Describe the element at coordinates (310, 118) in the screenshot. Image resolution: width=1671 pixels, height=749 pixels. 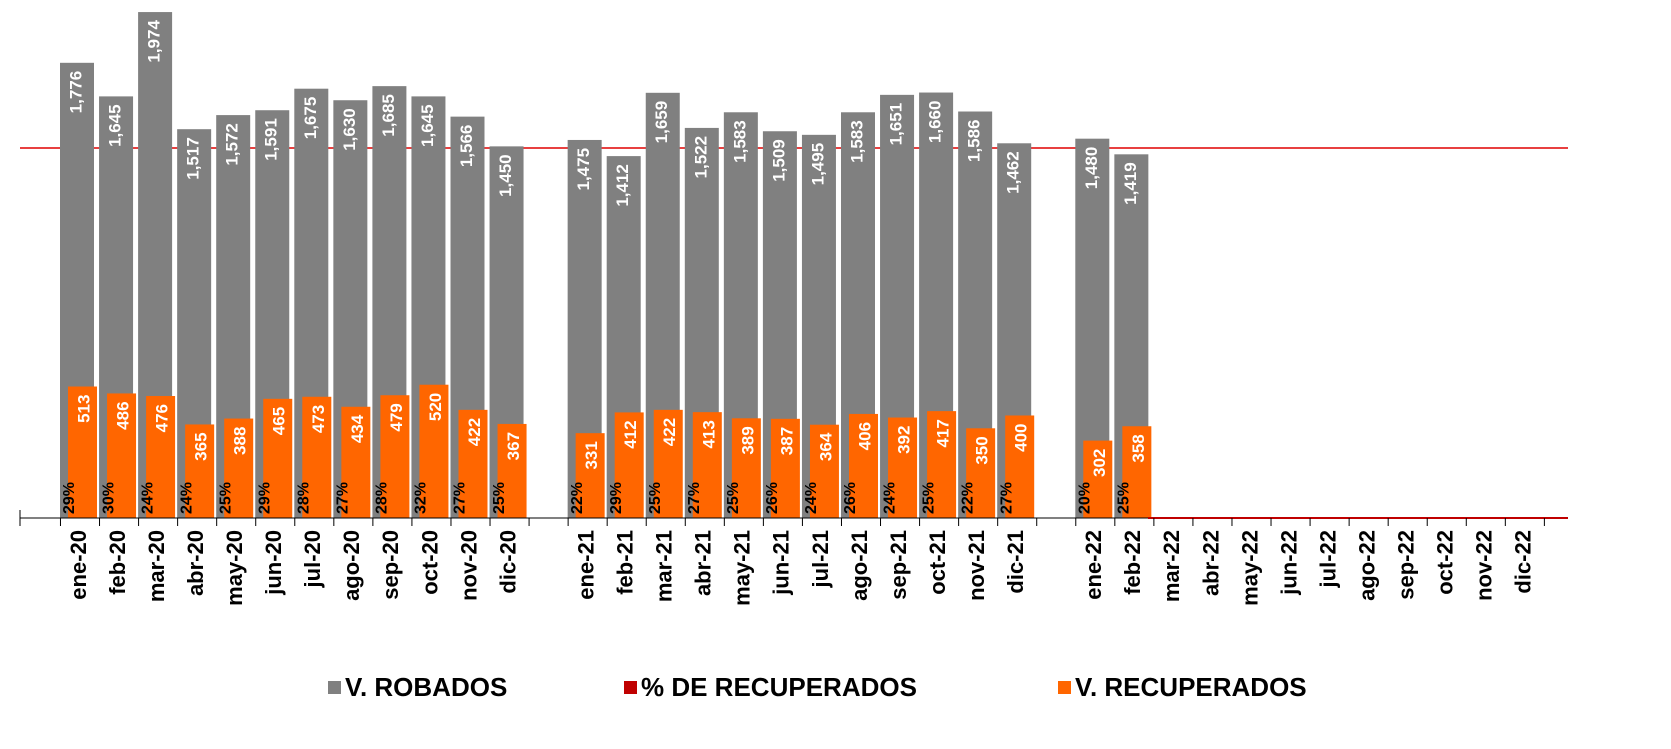
I see `data-label: 1,675` at that location.